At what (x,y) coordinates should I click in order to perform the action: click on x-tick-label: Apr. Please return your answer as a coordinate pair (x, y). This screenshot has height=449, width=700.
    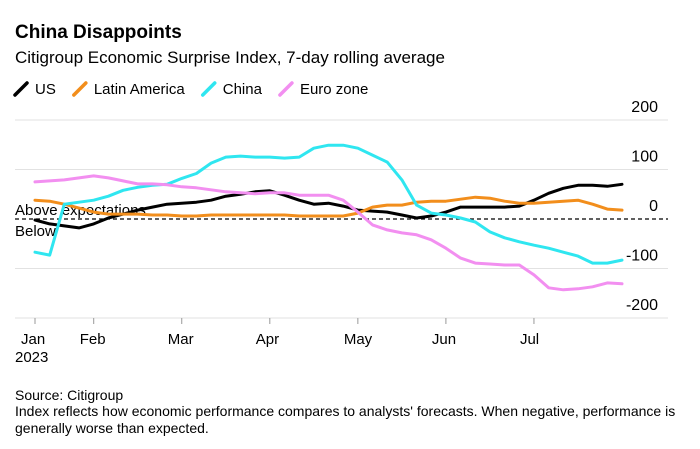
    Looking at the image, I should click on (267, 339).